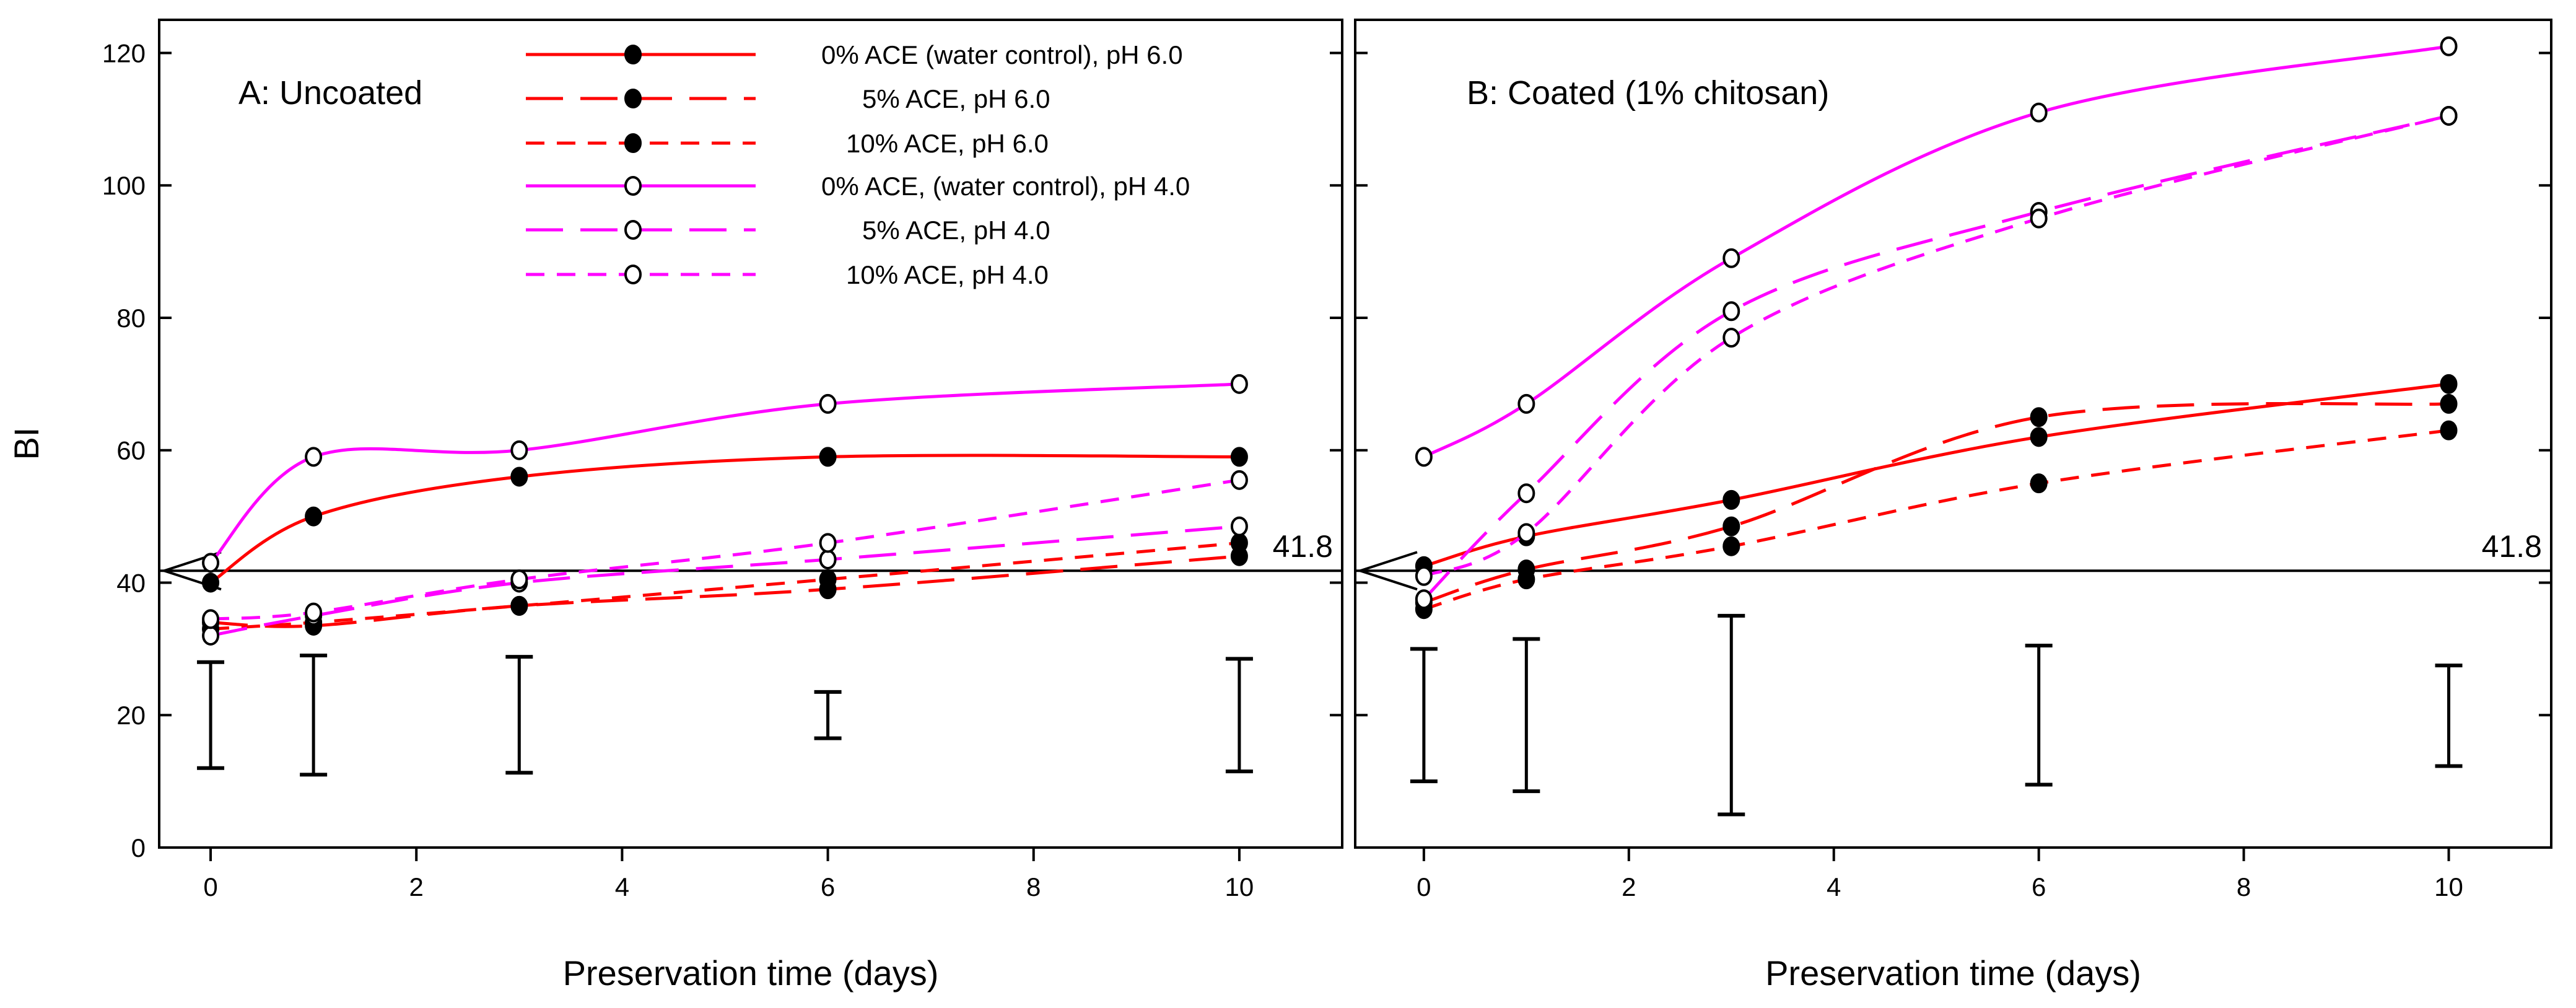  What do you see at coordinates (124, 185) in the screenshot?
I see `y-tick-label: 100` at bounding box center [124, 185].